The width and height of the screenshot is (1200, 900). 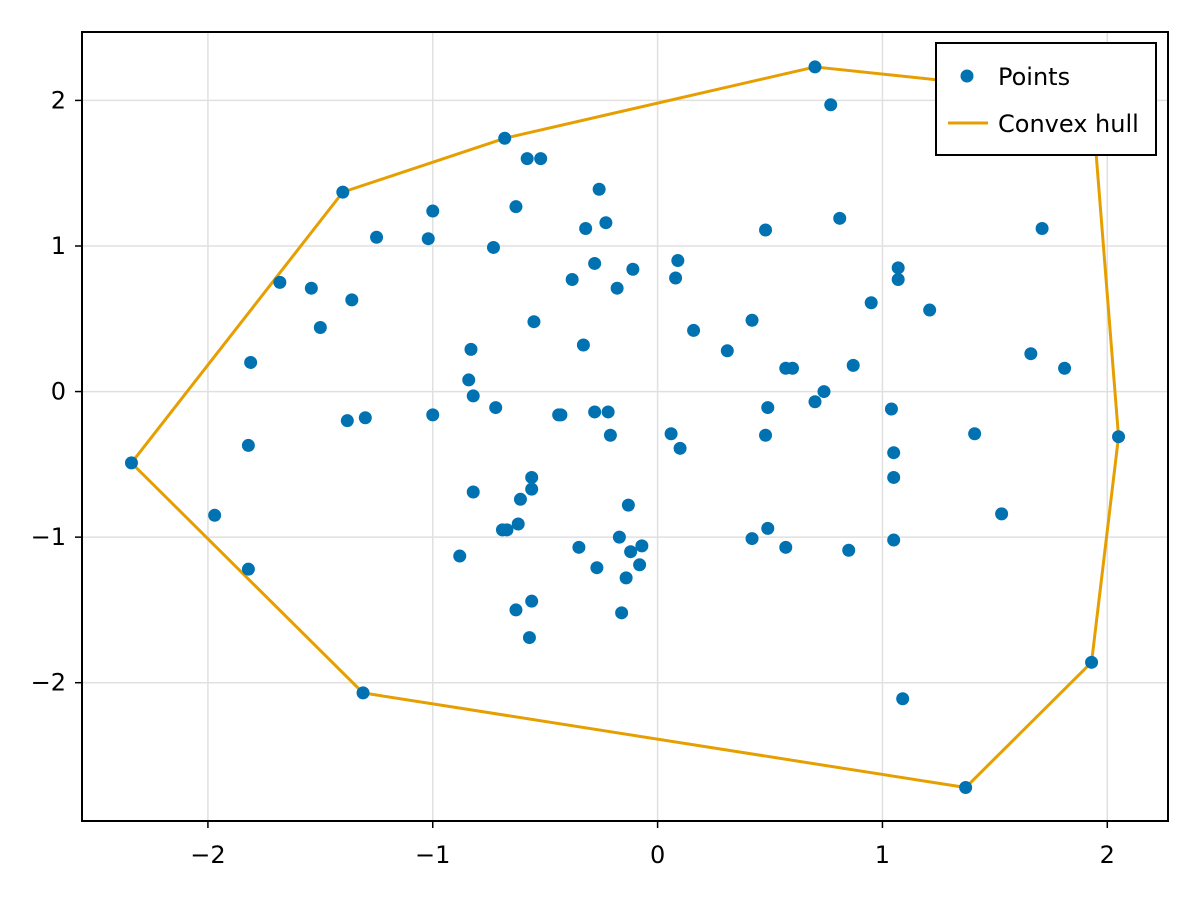 What do you see at coordinates (882, 855) in the screenshot?
I see `x-tick-label: 1` at bounding box center [882, 855].